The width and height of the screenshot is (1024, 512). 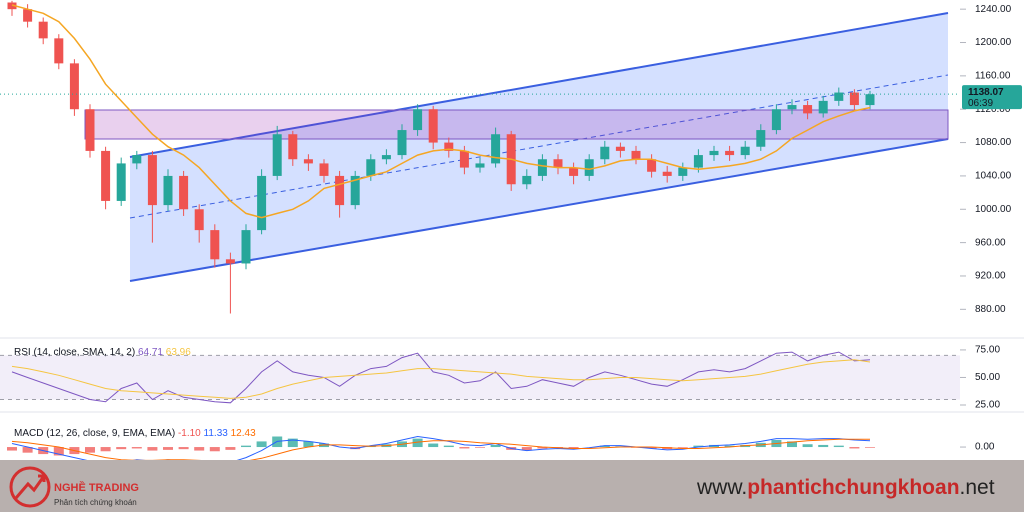 What do you see at coordinates (845, 487) in the screenshot?
I see `website: www.phantichchungkhoan.net` at bounding box center [845, 487].